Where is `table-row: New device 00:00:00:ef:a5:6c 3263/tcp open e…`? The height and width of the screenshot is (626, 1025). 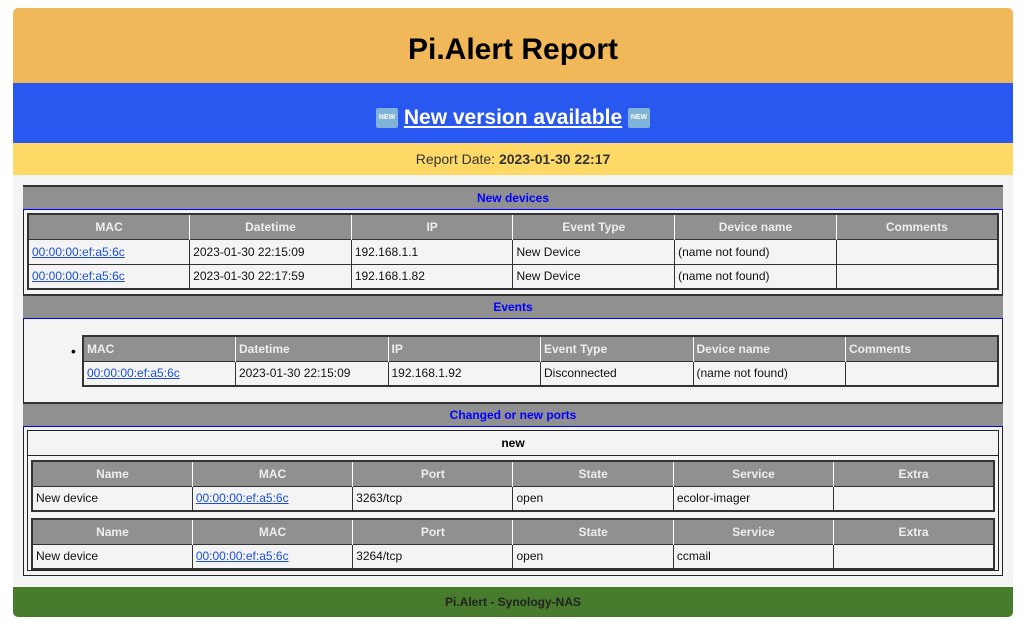 table-row: New device 00:00:00:ef:a5:6c 3263/tcp open e… is located at coordinates (513, 498).